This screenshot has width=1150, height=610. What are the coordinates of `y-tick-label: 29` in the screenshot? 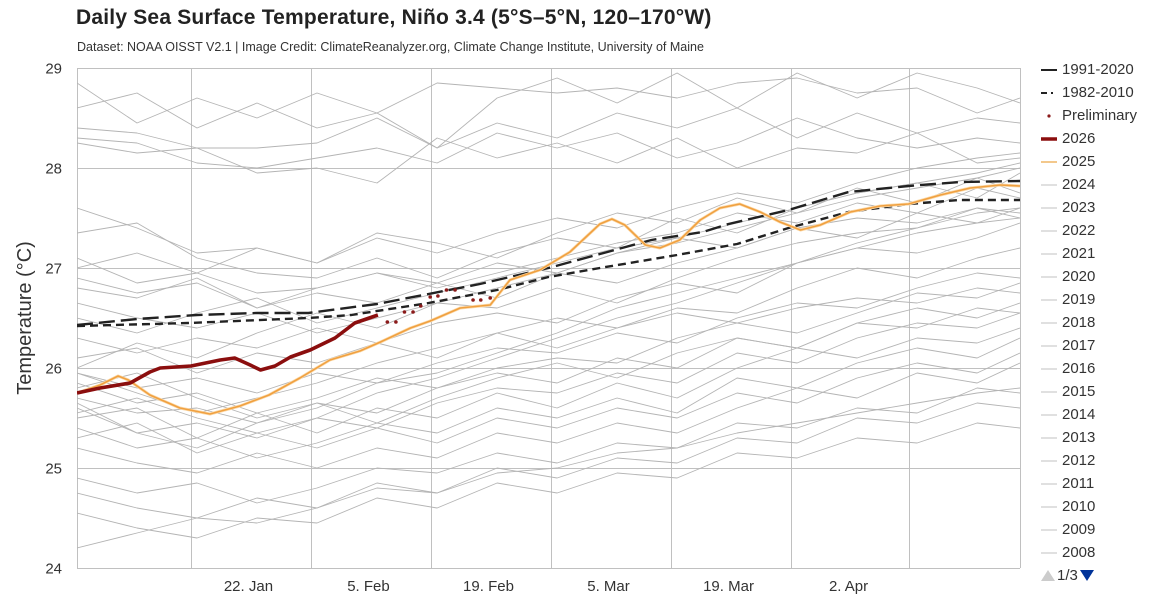 It's located at (53, 69).